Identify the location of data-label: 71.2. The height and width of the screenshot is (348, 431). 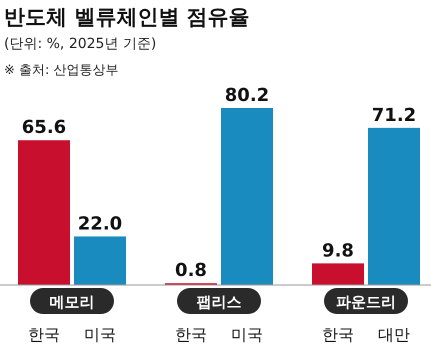
(394, 115).